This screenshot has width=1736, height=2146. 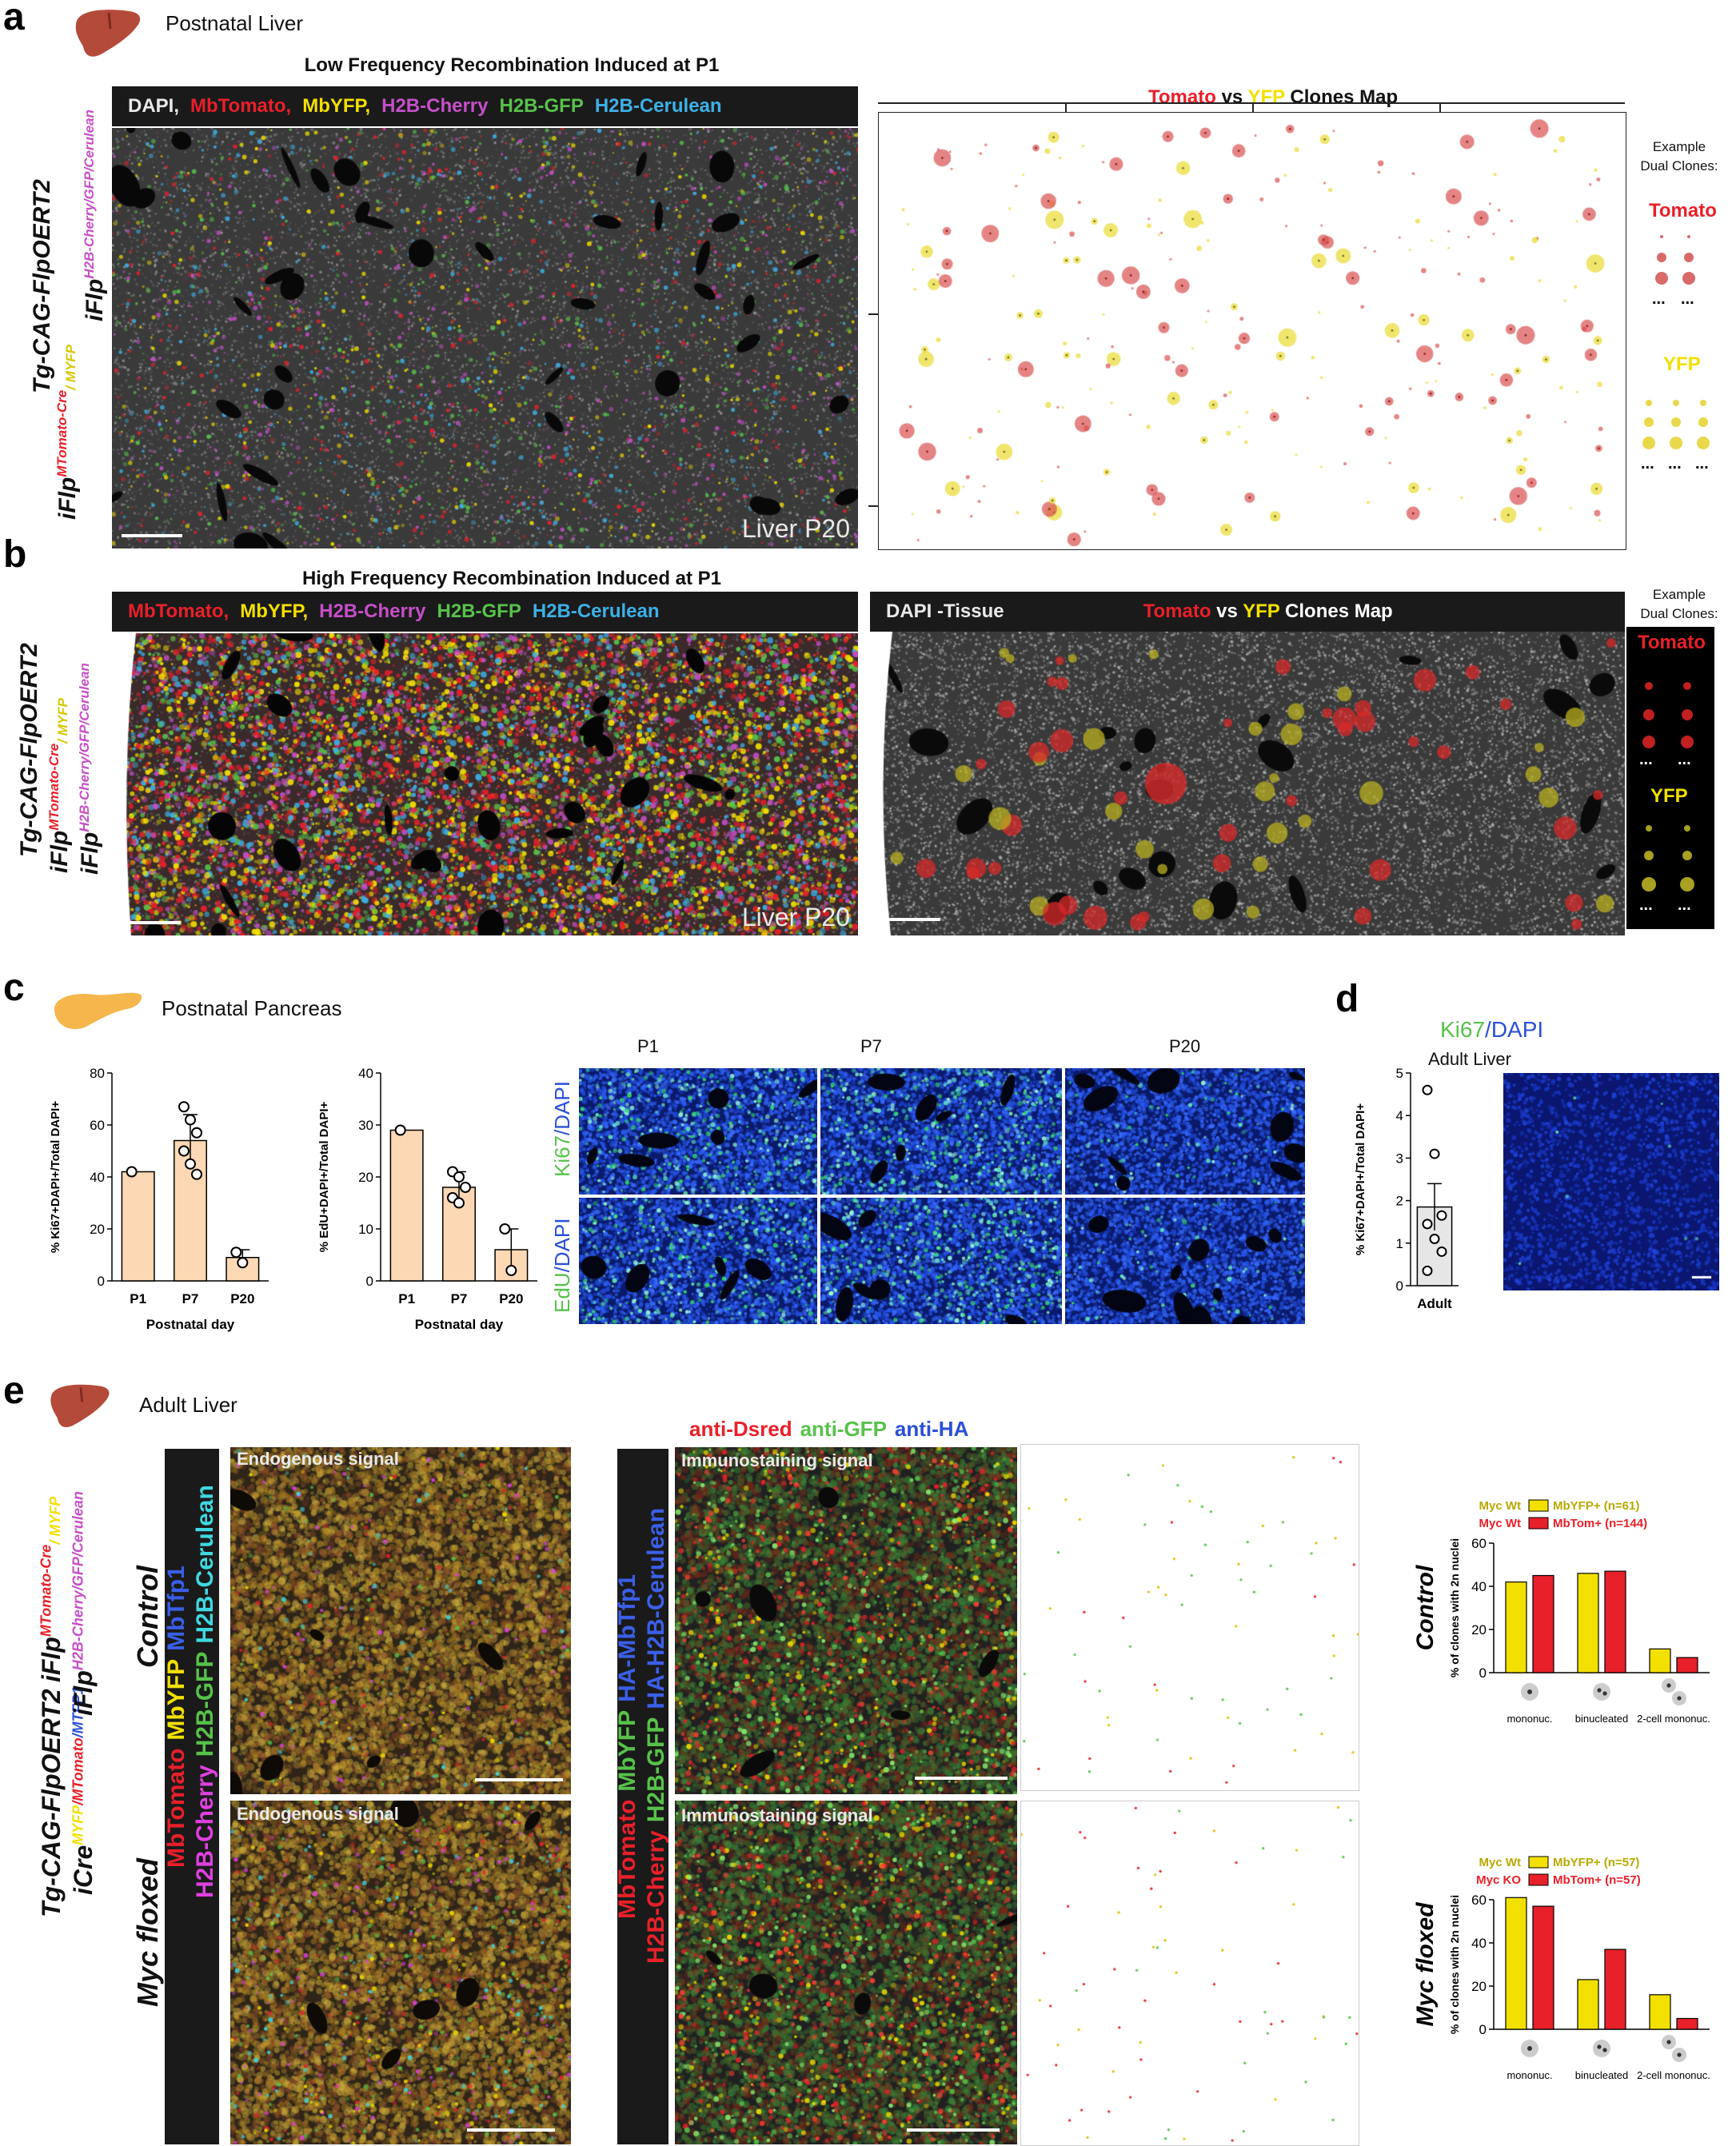 What do you see at coordinates (1399, 1202) in the screenshot?
I see `y-tick-label: 2` at bounding box center [1399, 1202].